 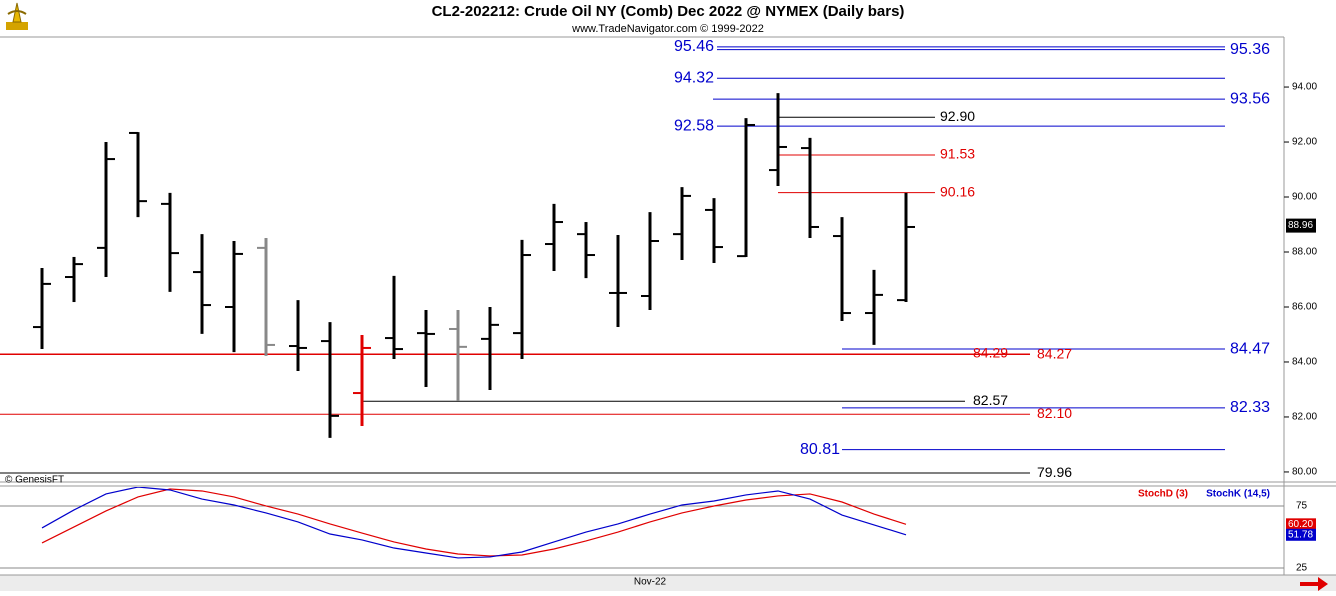 What do you see at coordinates (694, 46) in the screenshot?
I see `level-label: 95.46` at bounding box center [694, 46].